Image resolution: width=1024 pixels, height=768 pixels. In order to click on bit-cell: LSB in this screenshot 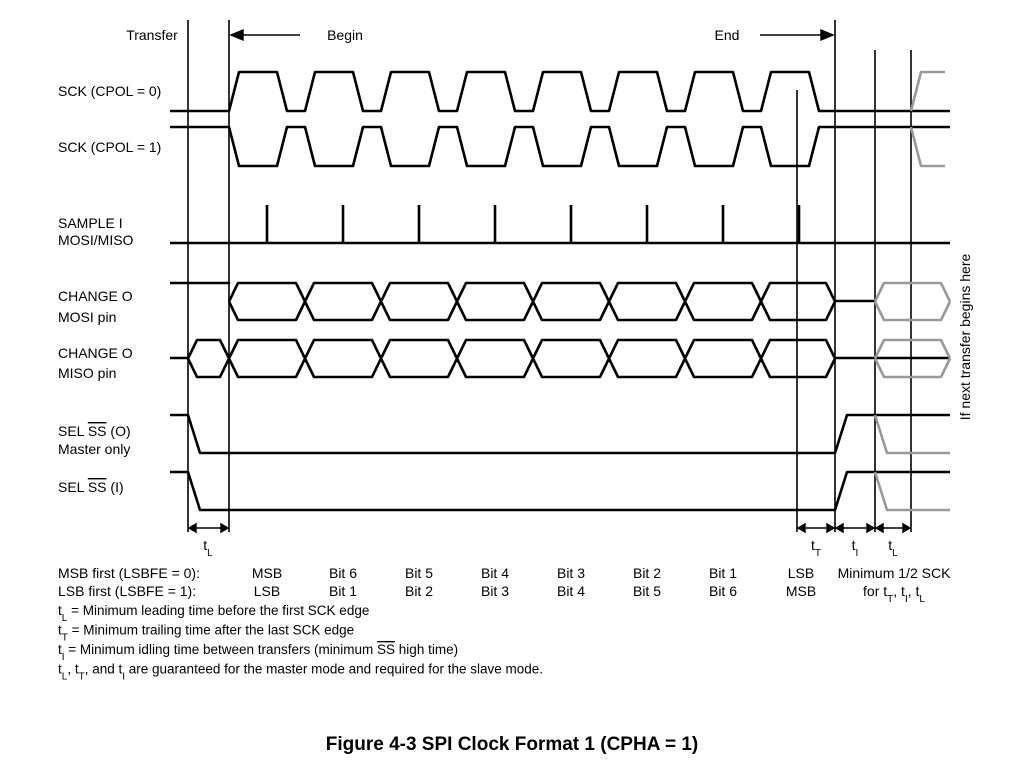, I will do `click(267, 591)`.